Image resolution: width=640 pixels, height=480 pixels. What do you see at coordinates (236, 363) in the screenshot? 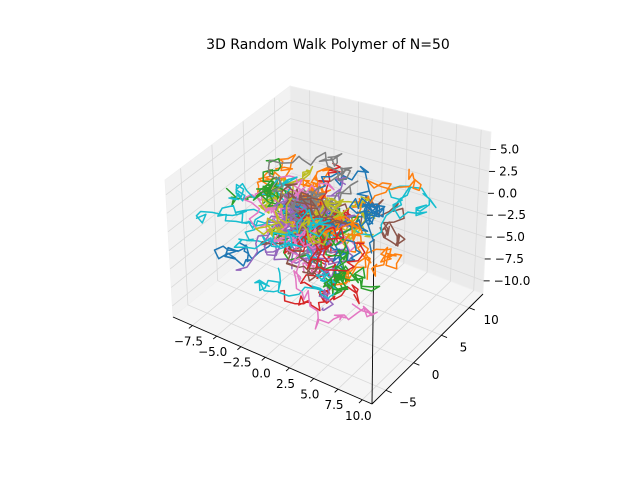
I see `x-tick-label-2: −2.5` at bounding box center [236, 363].